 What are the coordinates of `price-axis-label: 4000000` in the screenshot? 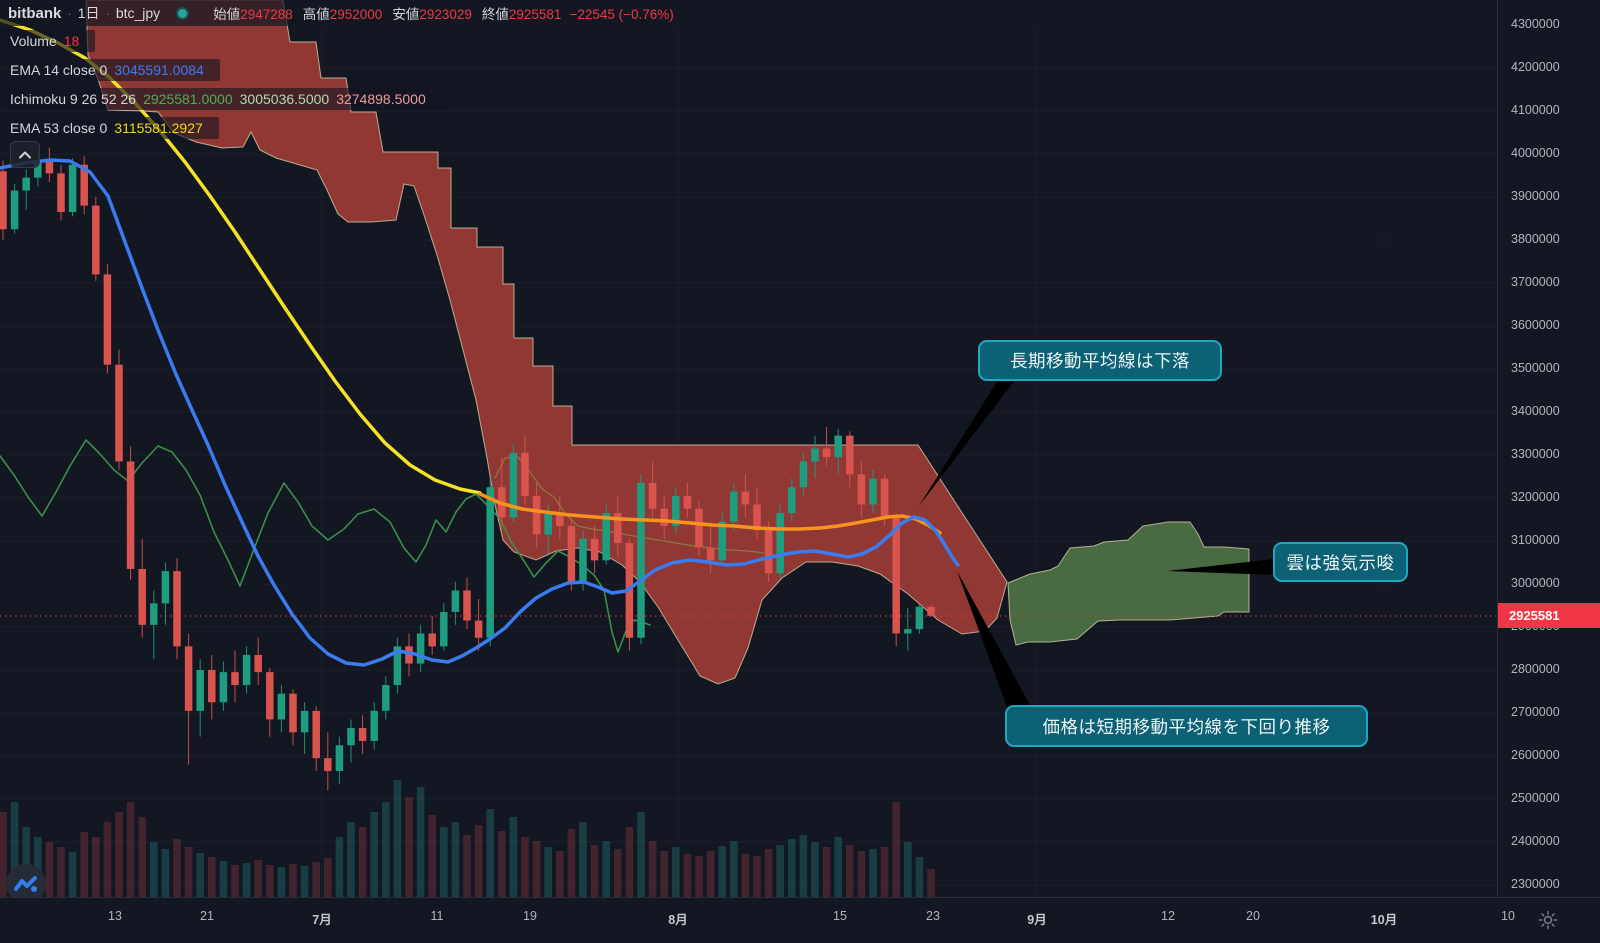 It's located at (1535, 153).